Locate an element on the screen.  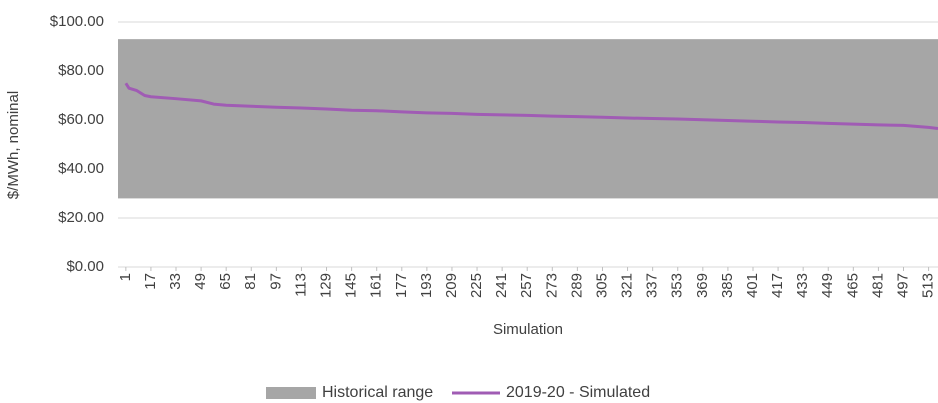
y-axis-title: $/MWh, nominal is located at coordinates (13, 145).